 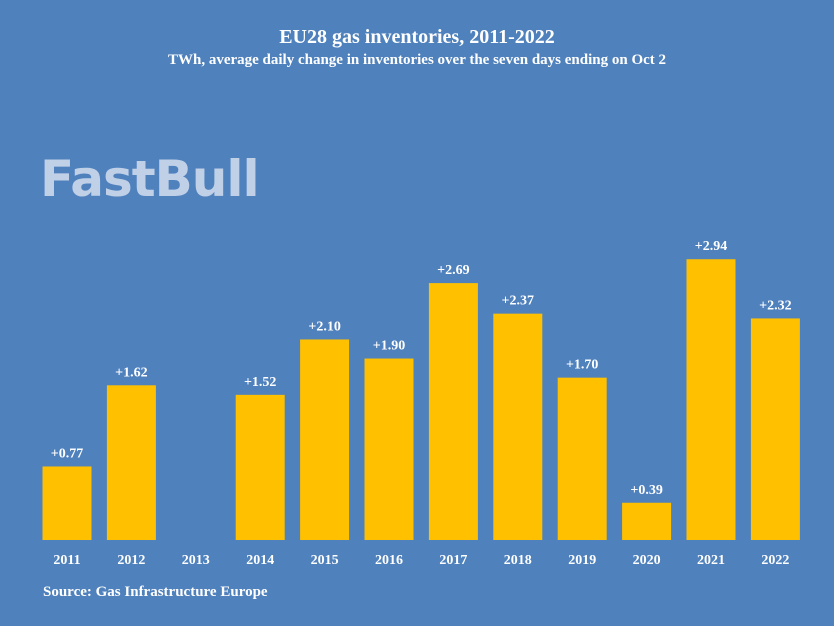 What do you see at coordinates (260, 382) in the screenshot?
I see `data-label-2014: +1.52` at bounding box center [260, 382].